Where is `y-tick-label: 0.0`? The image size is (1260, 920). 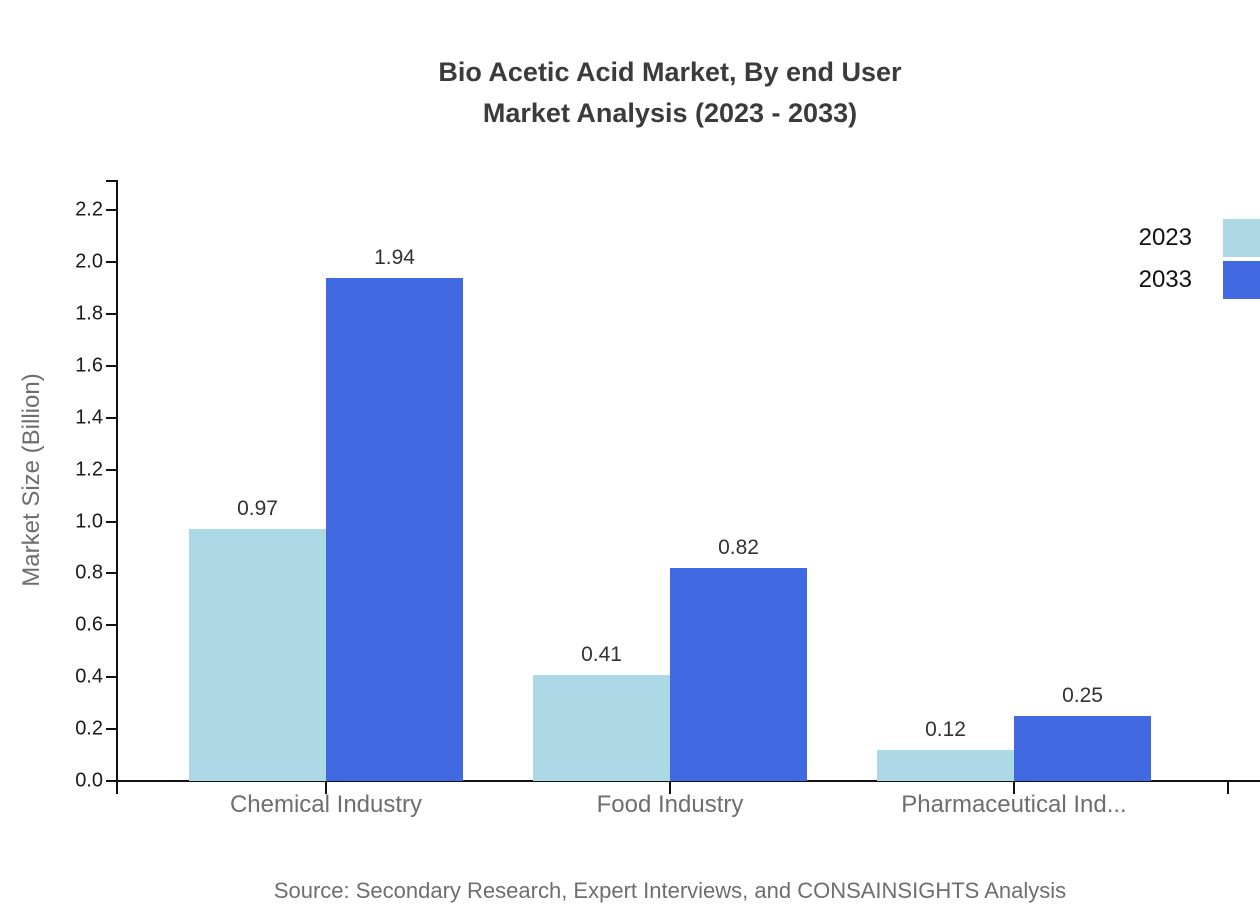 y-tick-label: 0.0 is located at coordinates (89, 780).